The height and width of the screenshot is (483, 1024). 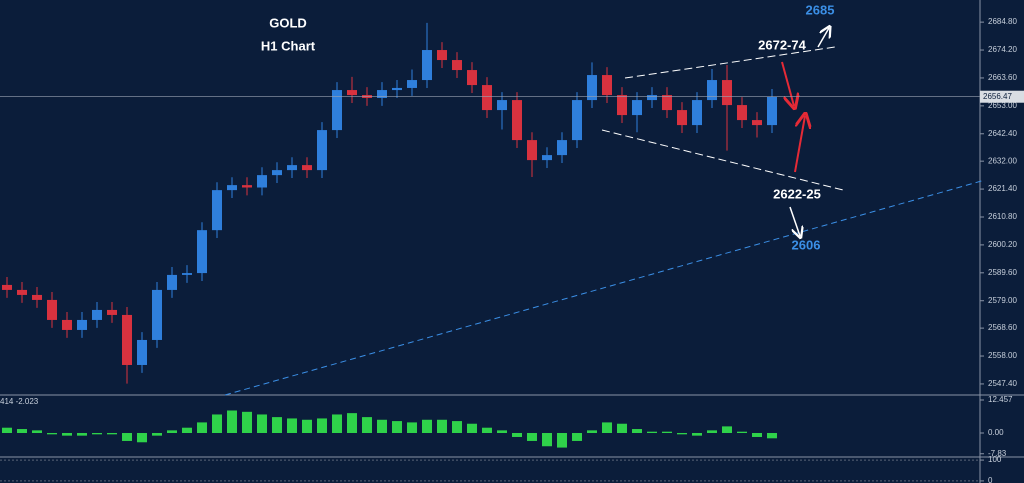 I want to click on y-tick-label: 2621.40, so click(x=1002, y=188).